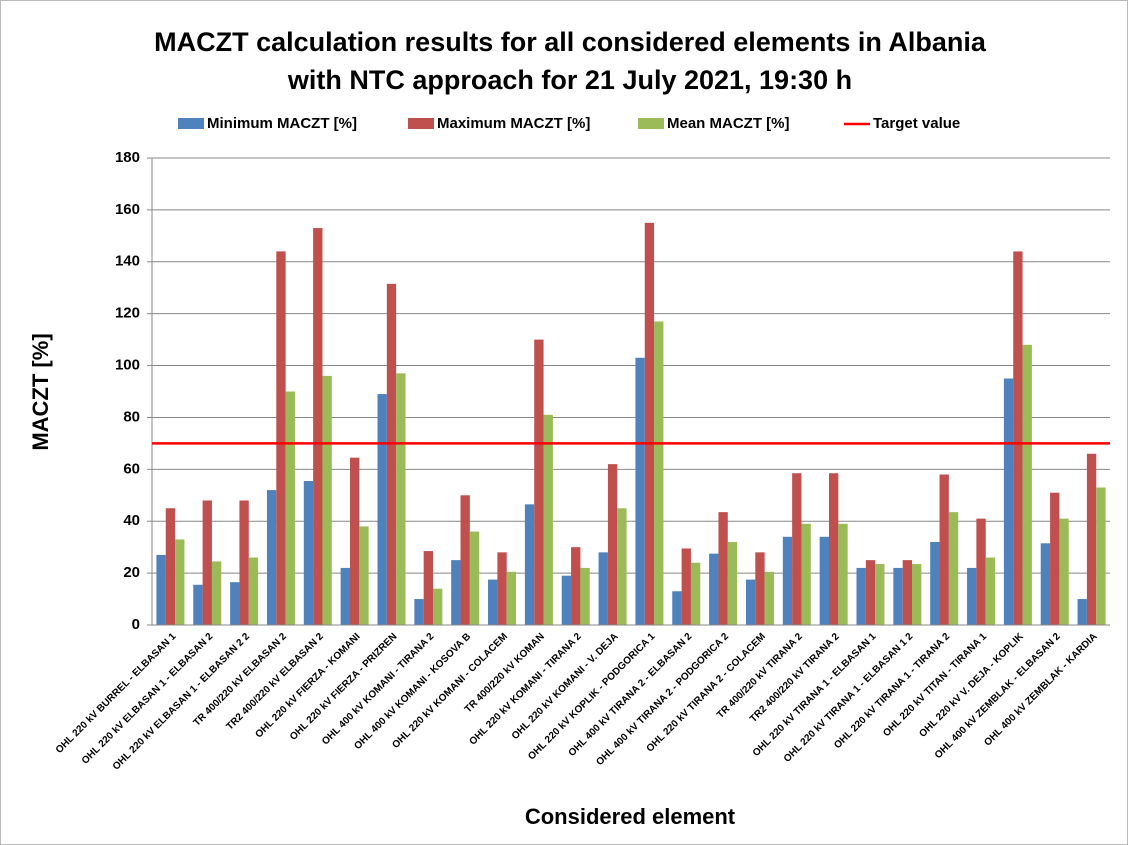 The height and width of the screenshot is (845, 1128). I want to click on y-tick-label: 60, so click(131, 468).